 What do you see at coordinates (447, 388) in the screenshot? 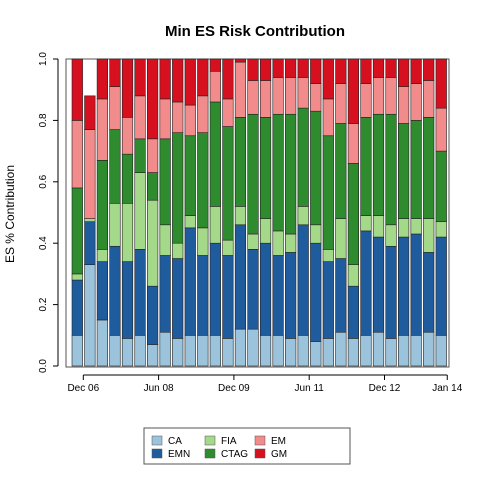
I see `x-tick-label: Jan 14` at bounding box center [447, 388].